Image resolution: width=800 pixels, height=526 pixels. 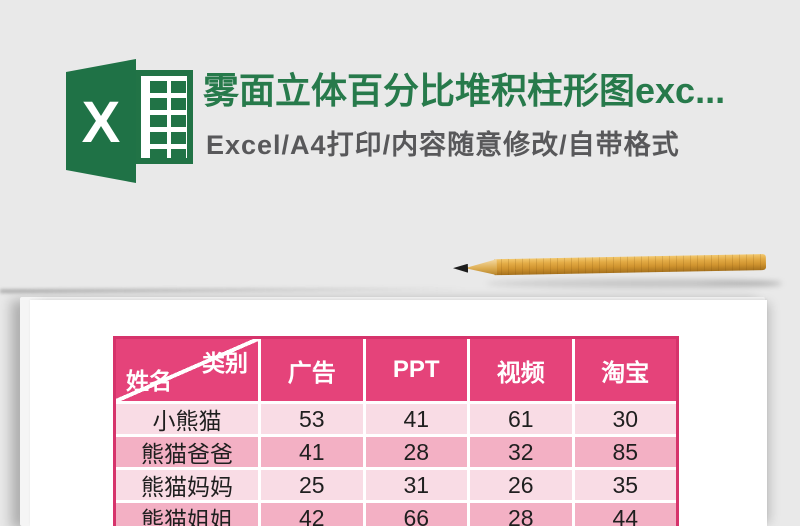 What do you see at coordinates (416, 370) in the screenshot?
I see `column-header-ppt: PPT` at bounding box center [416, 370].